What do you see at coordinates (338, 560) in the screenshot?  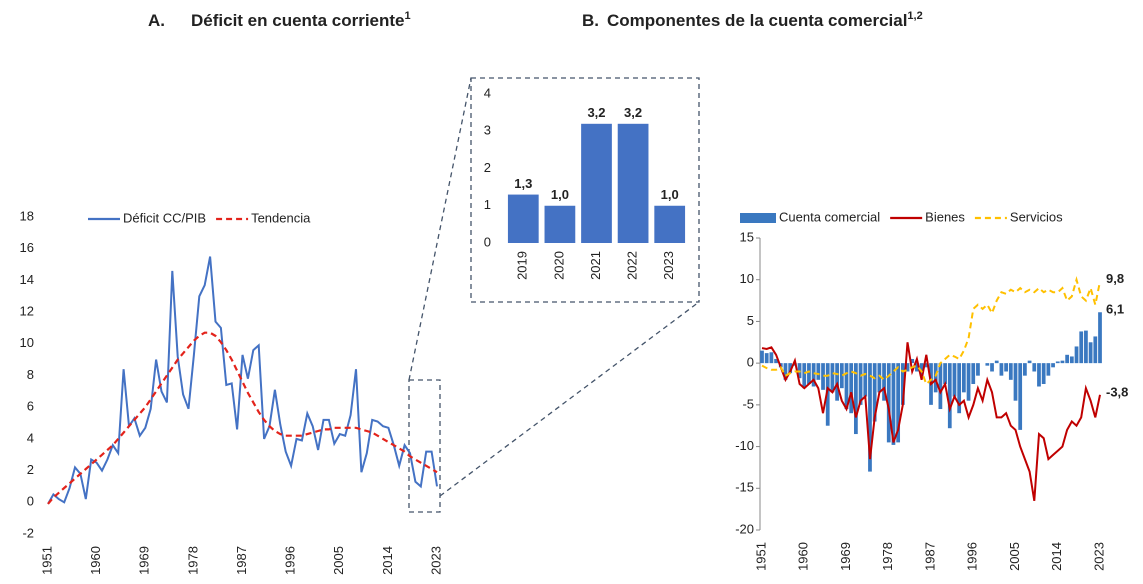 I see `x-tick-label: 2005` at bounding box center [338, 560].